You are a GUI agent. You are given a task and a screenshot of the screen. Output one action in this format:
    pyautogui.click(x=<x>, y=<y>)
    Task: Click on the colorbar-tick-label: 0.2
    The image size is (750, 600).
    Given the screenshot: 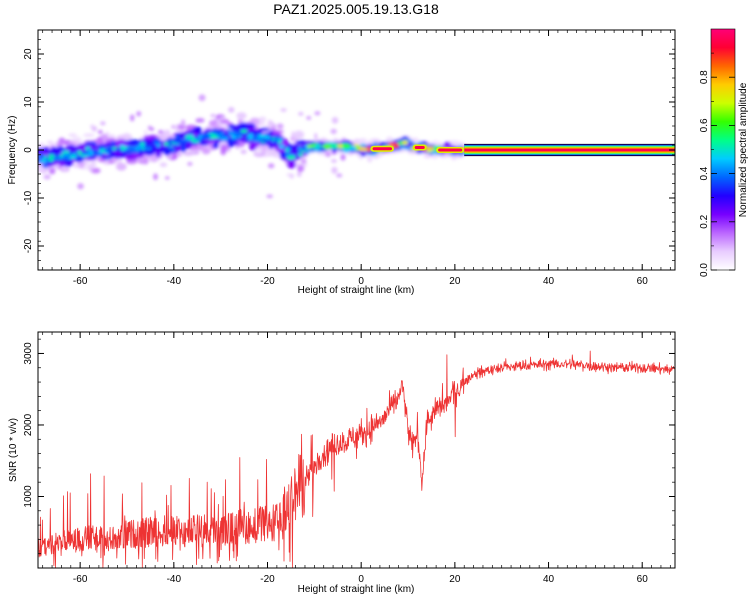 What is the action you would take?
    pyautogui.click(x=704, y=221)
    